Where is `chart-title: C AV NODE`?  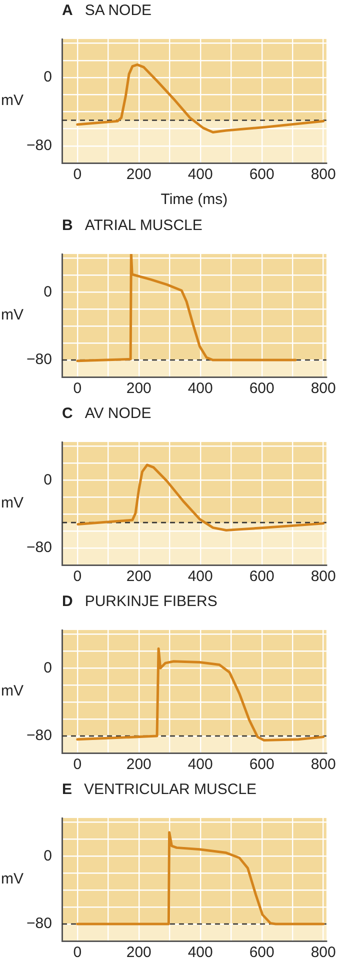 chart-title: C AV NODE is located at coordinates (106, 413).